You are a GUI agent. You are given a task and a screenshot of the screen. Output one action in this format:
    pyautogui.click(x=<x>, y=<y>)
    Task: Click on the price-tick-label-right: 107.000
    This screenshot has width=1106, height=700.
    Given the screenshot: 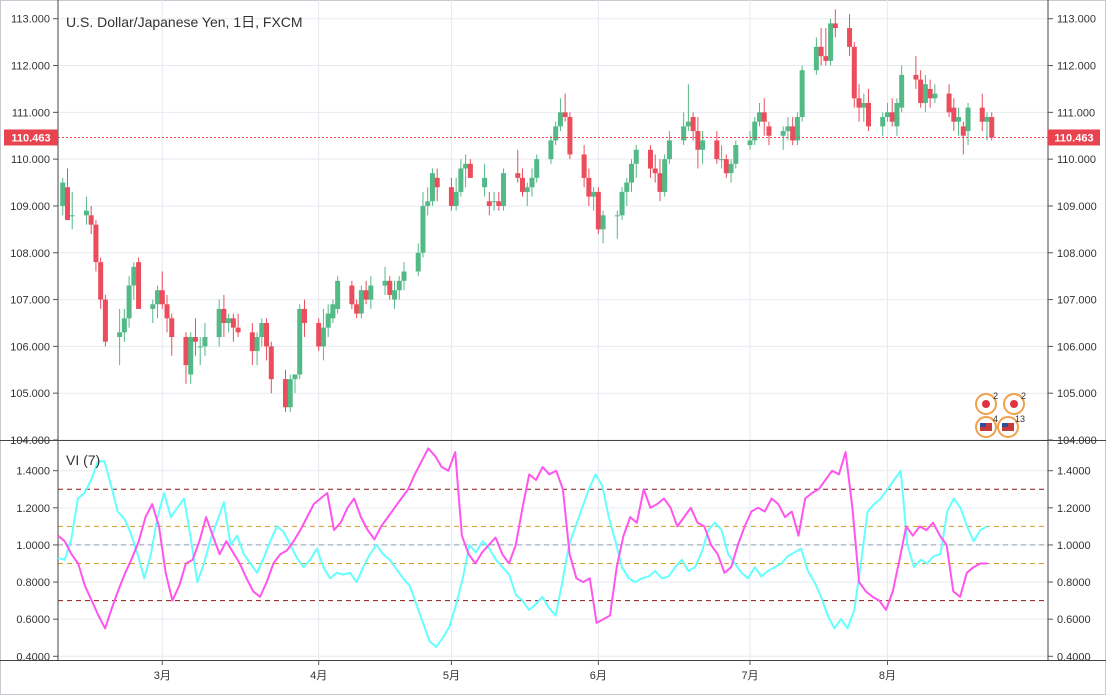 What is the action you would take?
    pyautogui.click(x=1077, y=301)
    